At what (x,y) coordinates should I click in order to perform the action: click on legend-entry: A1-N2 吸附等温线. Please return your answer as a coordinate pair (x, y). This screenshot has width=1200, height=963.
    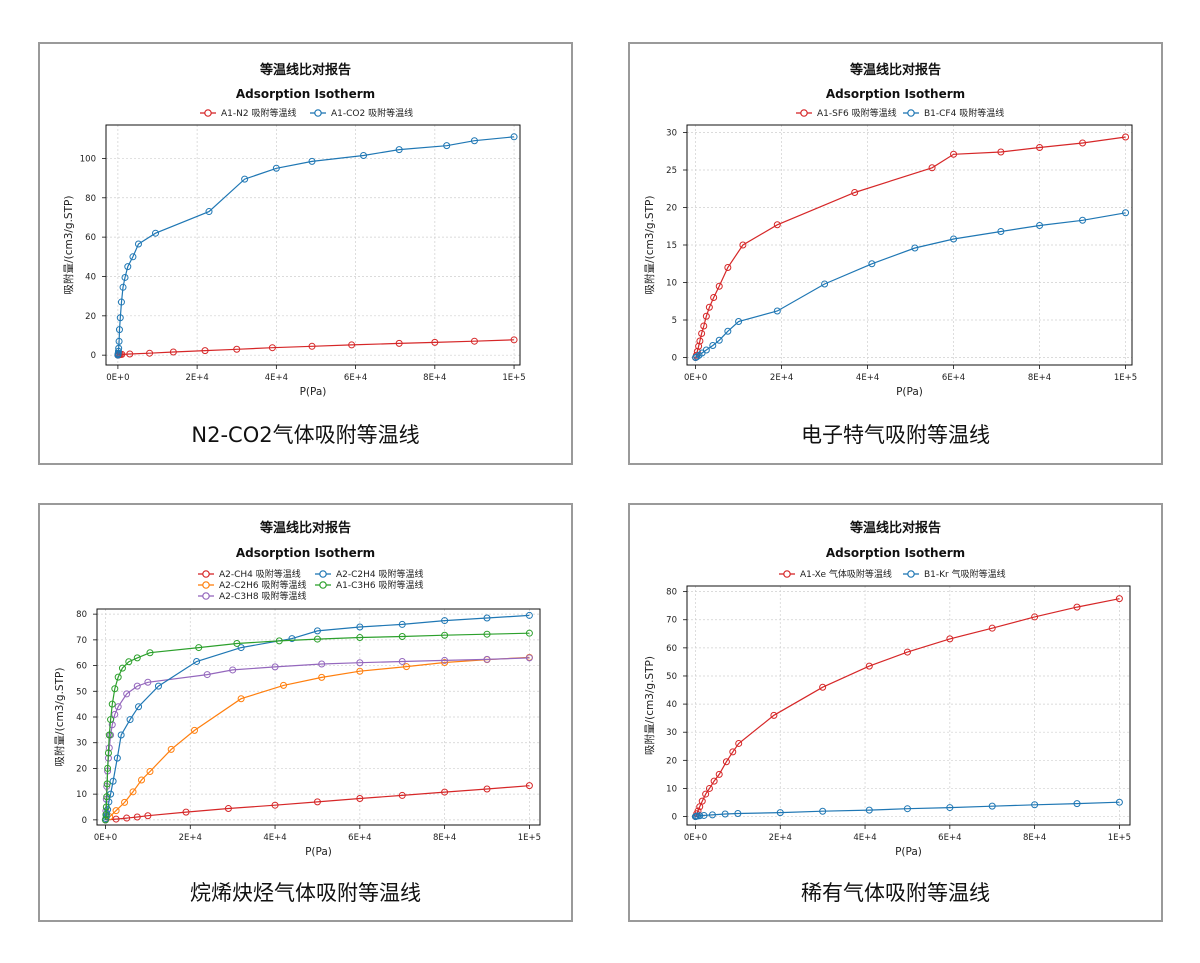
    Looking at the image, I should click on (248, 113).